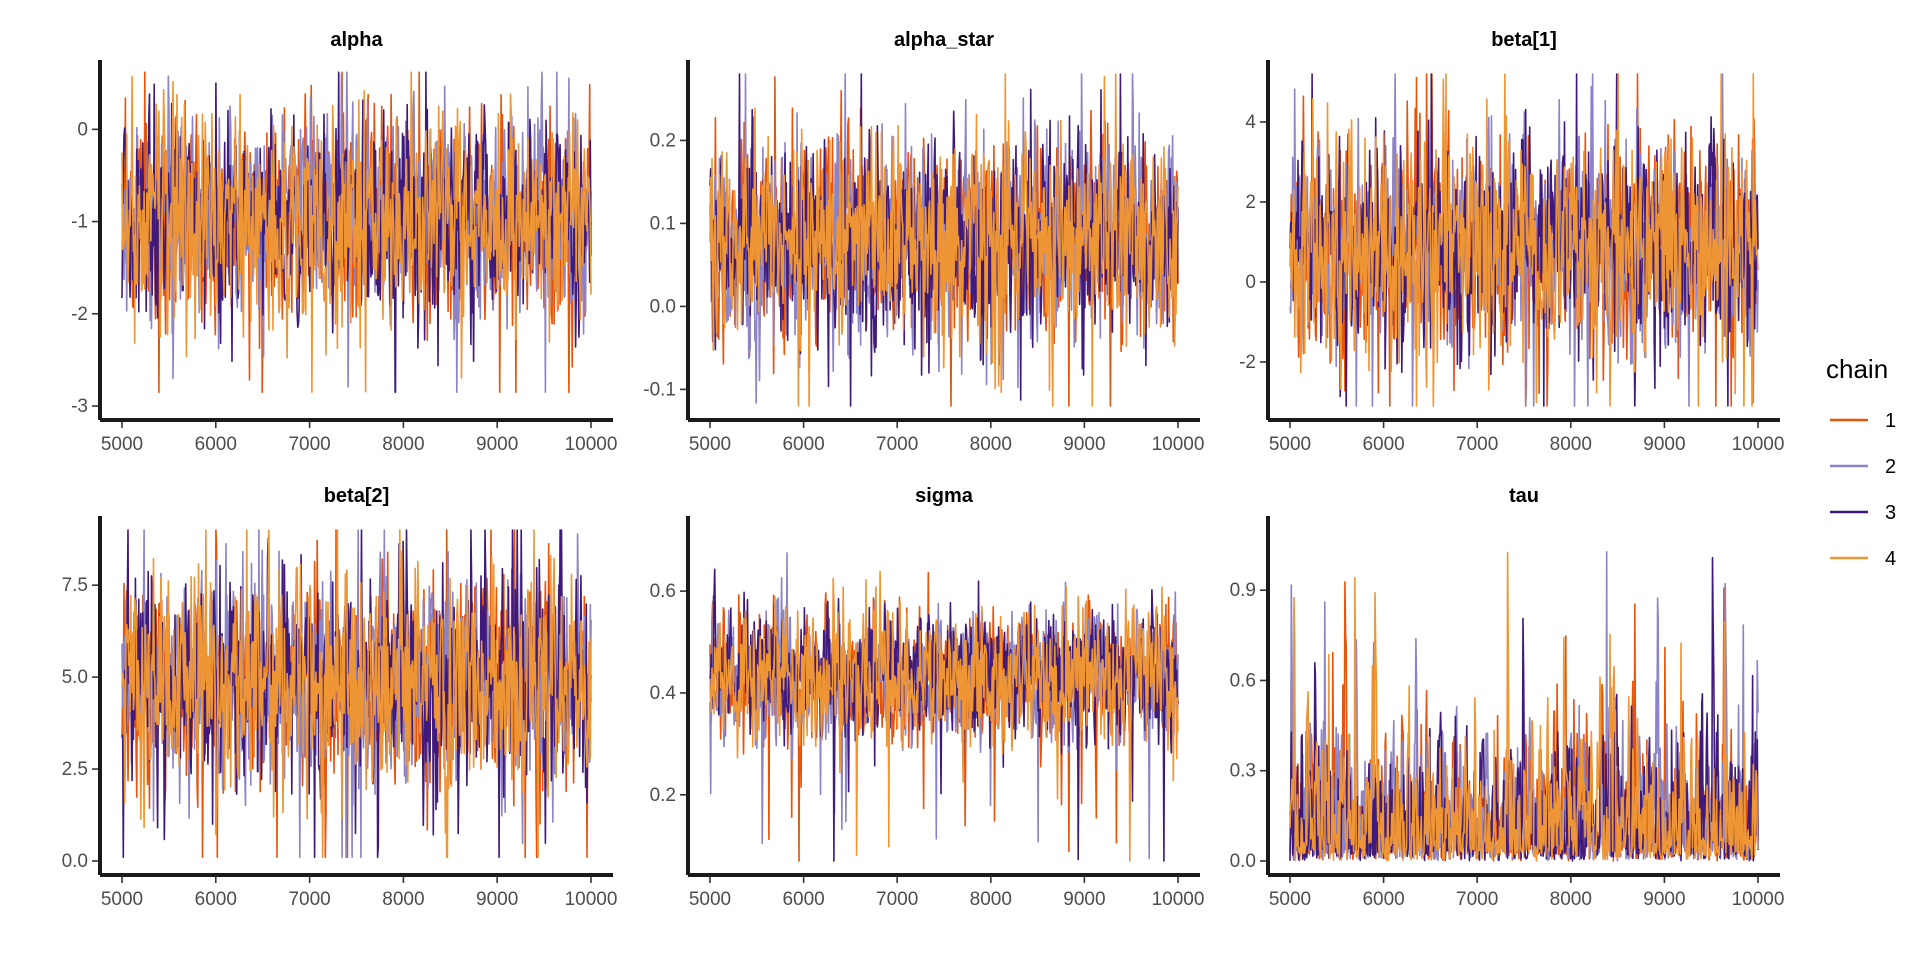 The width and height of the screenshot is (1920, 965). I want to click on y-tick-label: 2.5, so click(75, 769).